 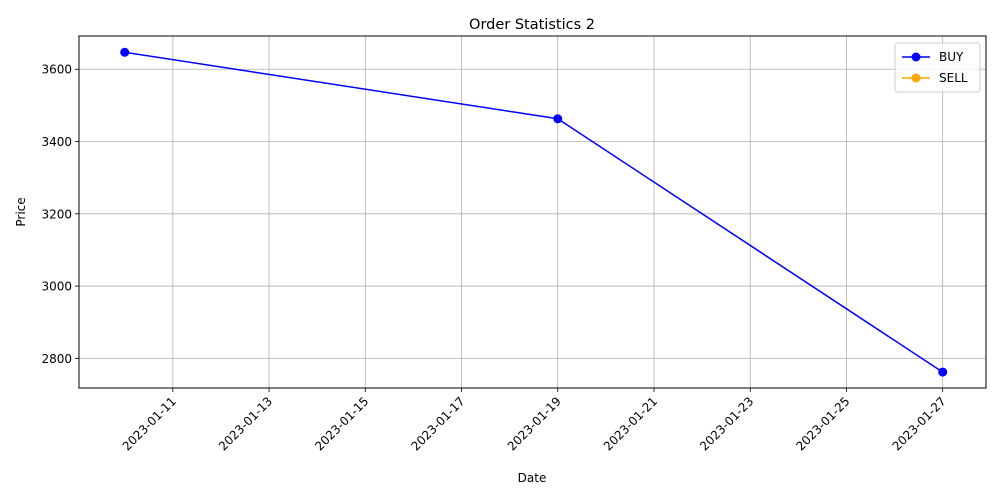 I want to click on y-tick-label: 3000, so click(x=56, y=287).